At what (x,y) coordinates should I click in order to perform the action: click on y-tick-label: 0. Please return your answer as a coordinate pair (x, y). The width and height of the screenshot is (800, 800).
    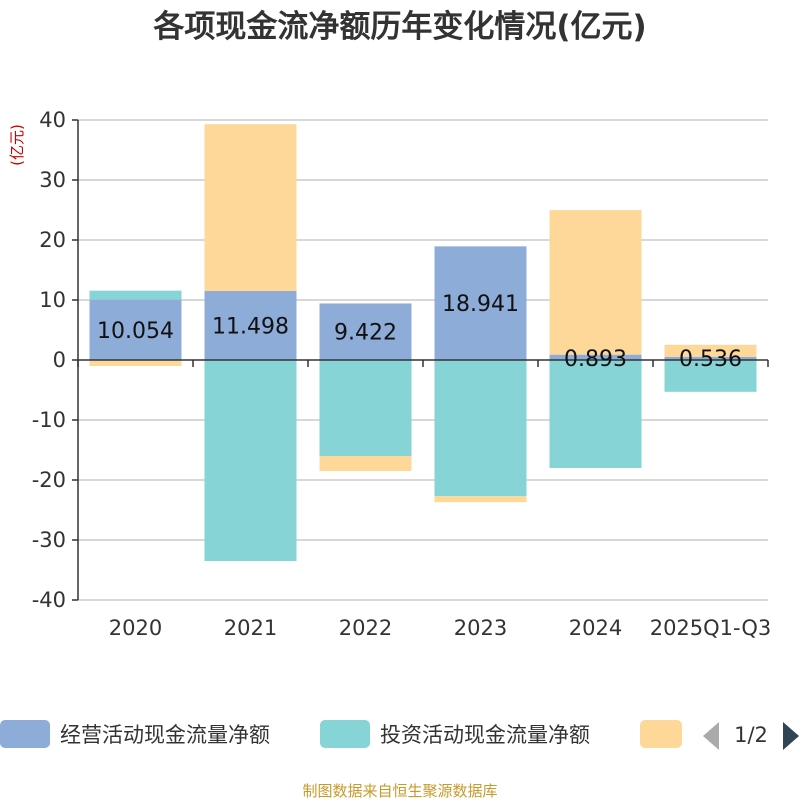
    Looking at the image, I should click on (59, 360).